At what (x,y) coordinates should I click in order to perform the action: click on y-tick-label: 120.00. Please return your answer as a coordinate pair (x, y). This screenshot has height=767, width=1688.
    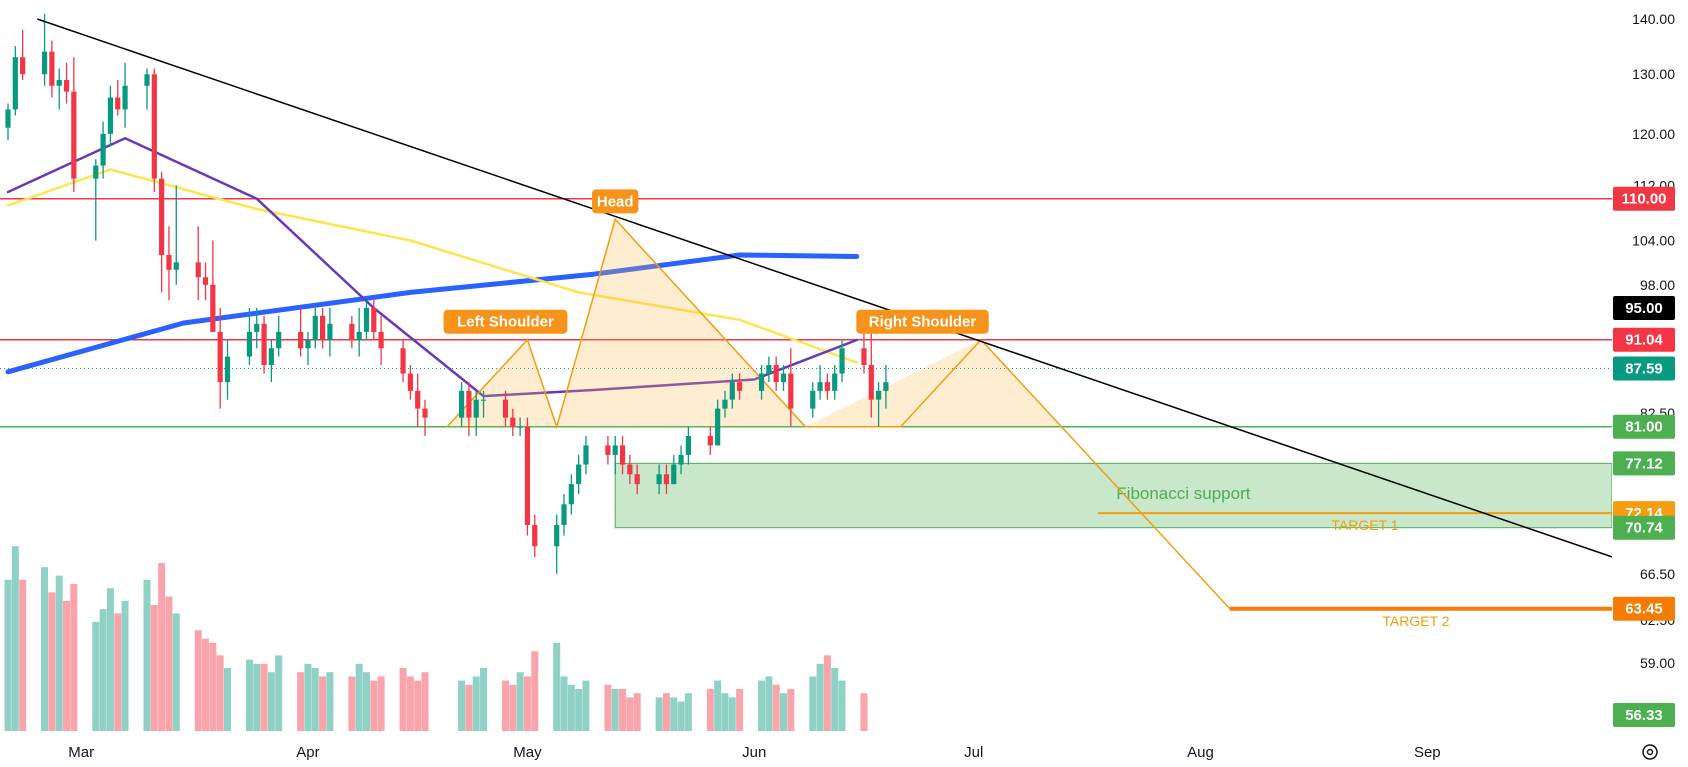
    Looking at the image, I should click on (1653, 134).